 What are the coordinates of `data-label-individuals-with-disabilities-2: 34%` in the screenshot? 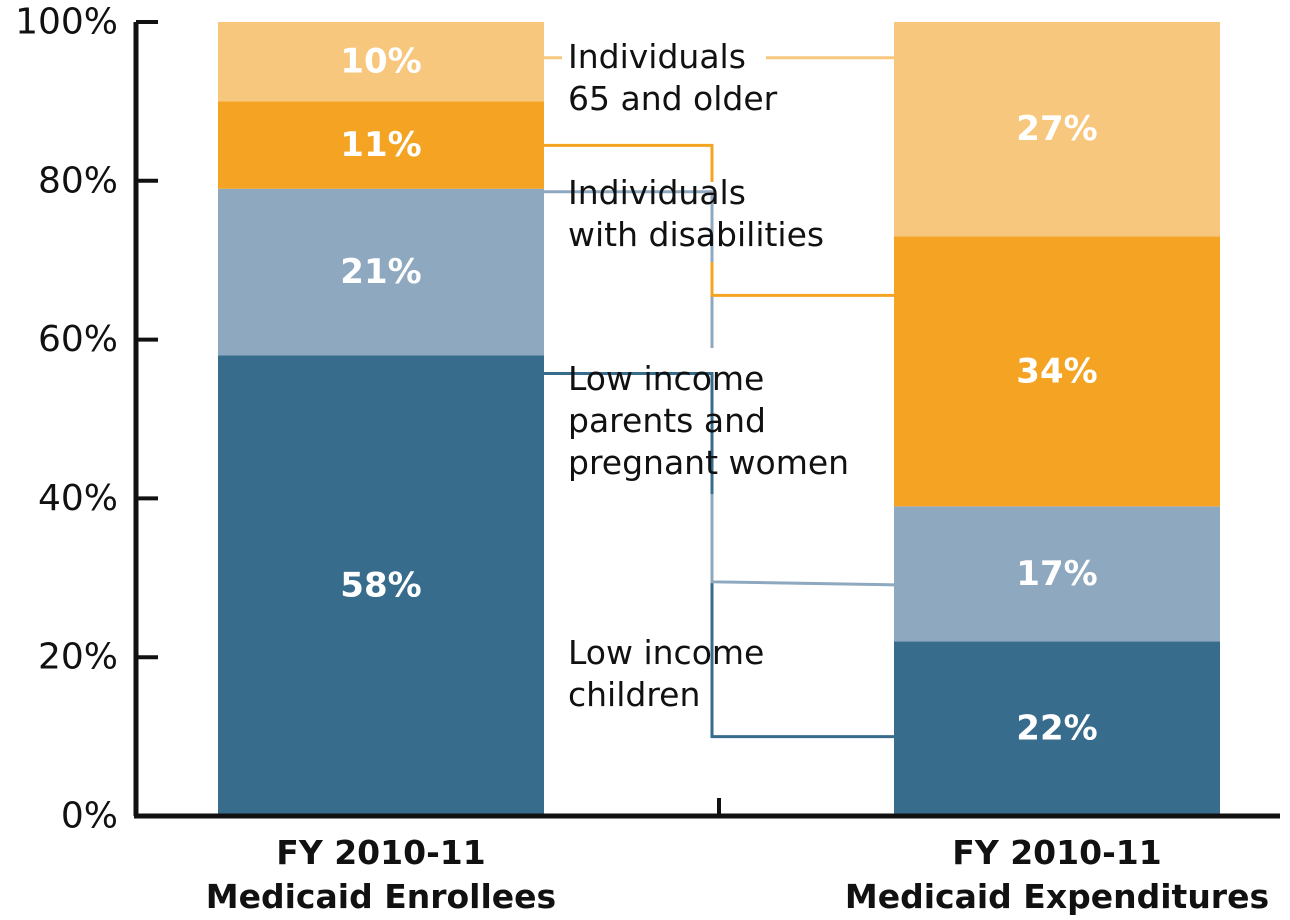 It's located at (1056, 371).